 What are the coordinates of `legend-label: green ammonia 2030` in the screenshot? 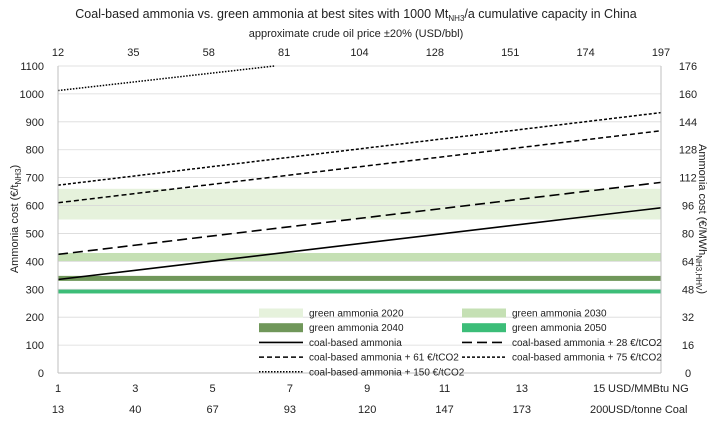 It's located at (559, 314).